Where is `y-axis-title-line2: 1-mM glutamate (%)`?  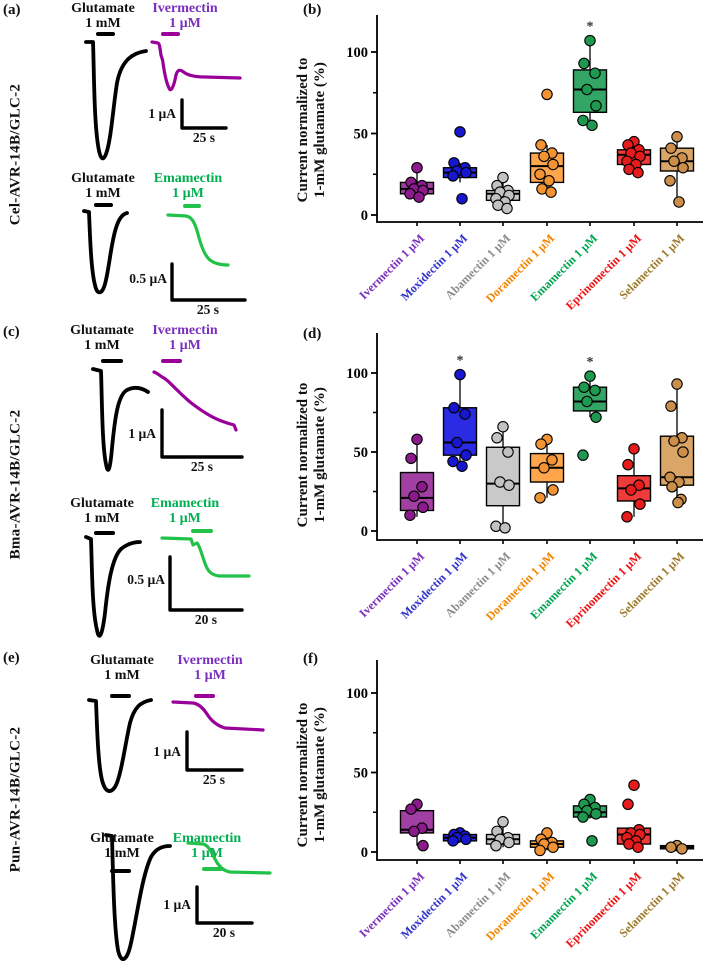 y-axis-title-line2: 1-mM glutamate (%) is located at coordinates (320, 455).